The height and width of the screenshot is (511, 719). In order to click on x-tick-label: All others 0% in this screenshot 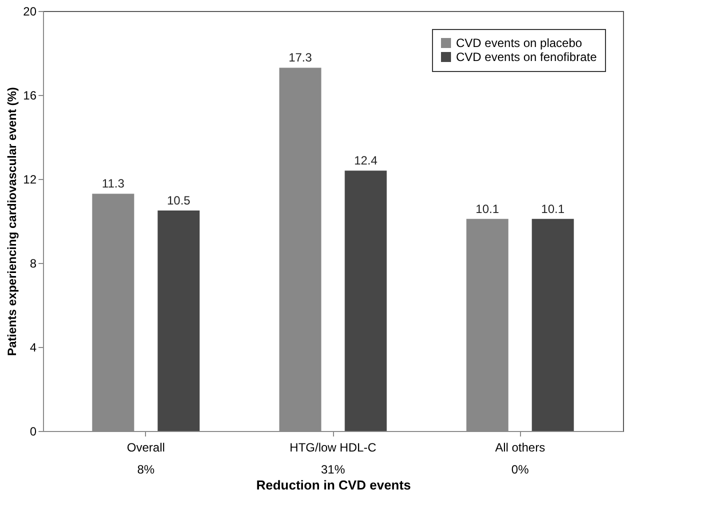, I will do `click(520, 458)`.